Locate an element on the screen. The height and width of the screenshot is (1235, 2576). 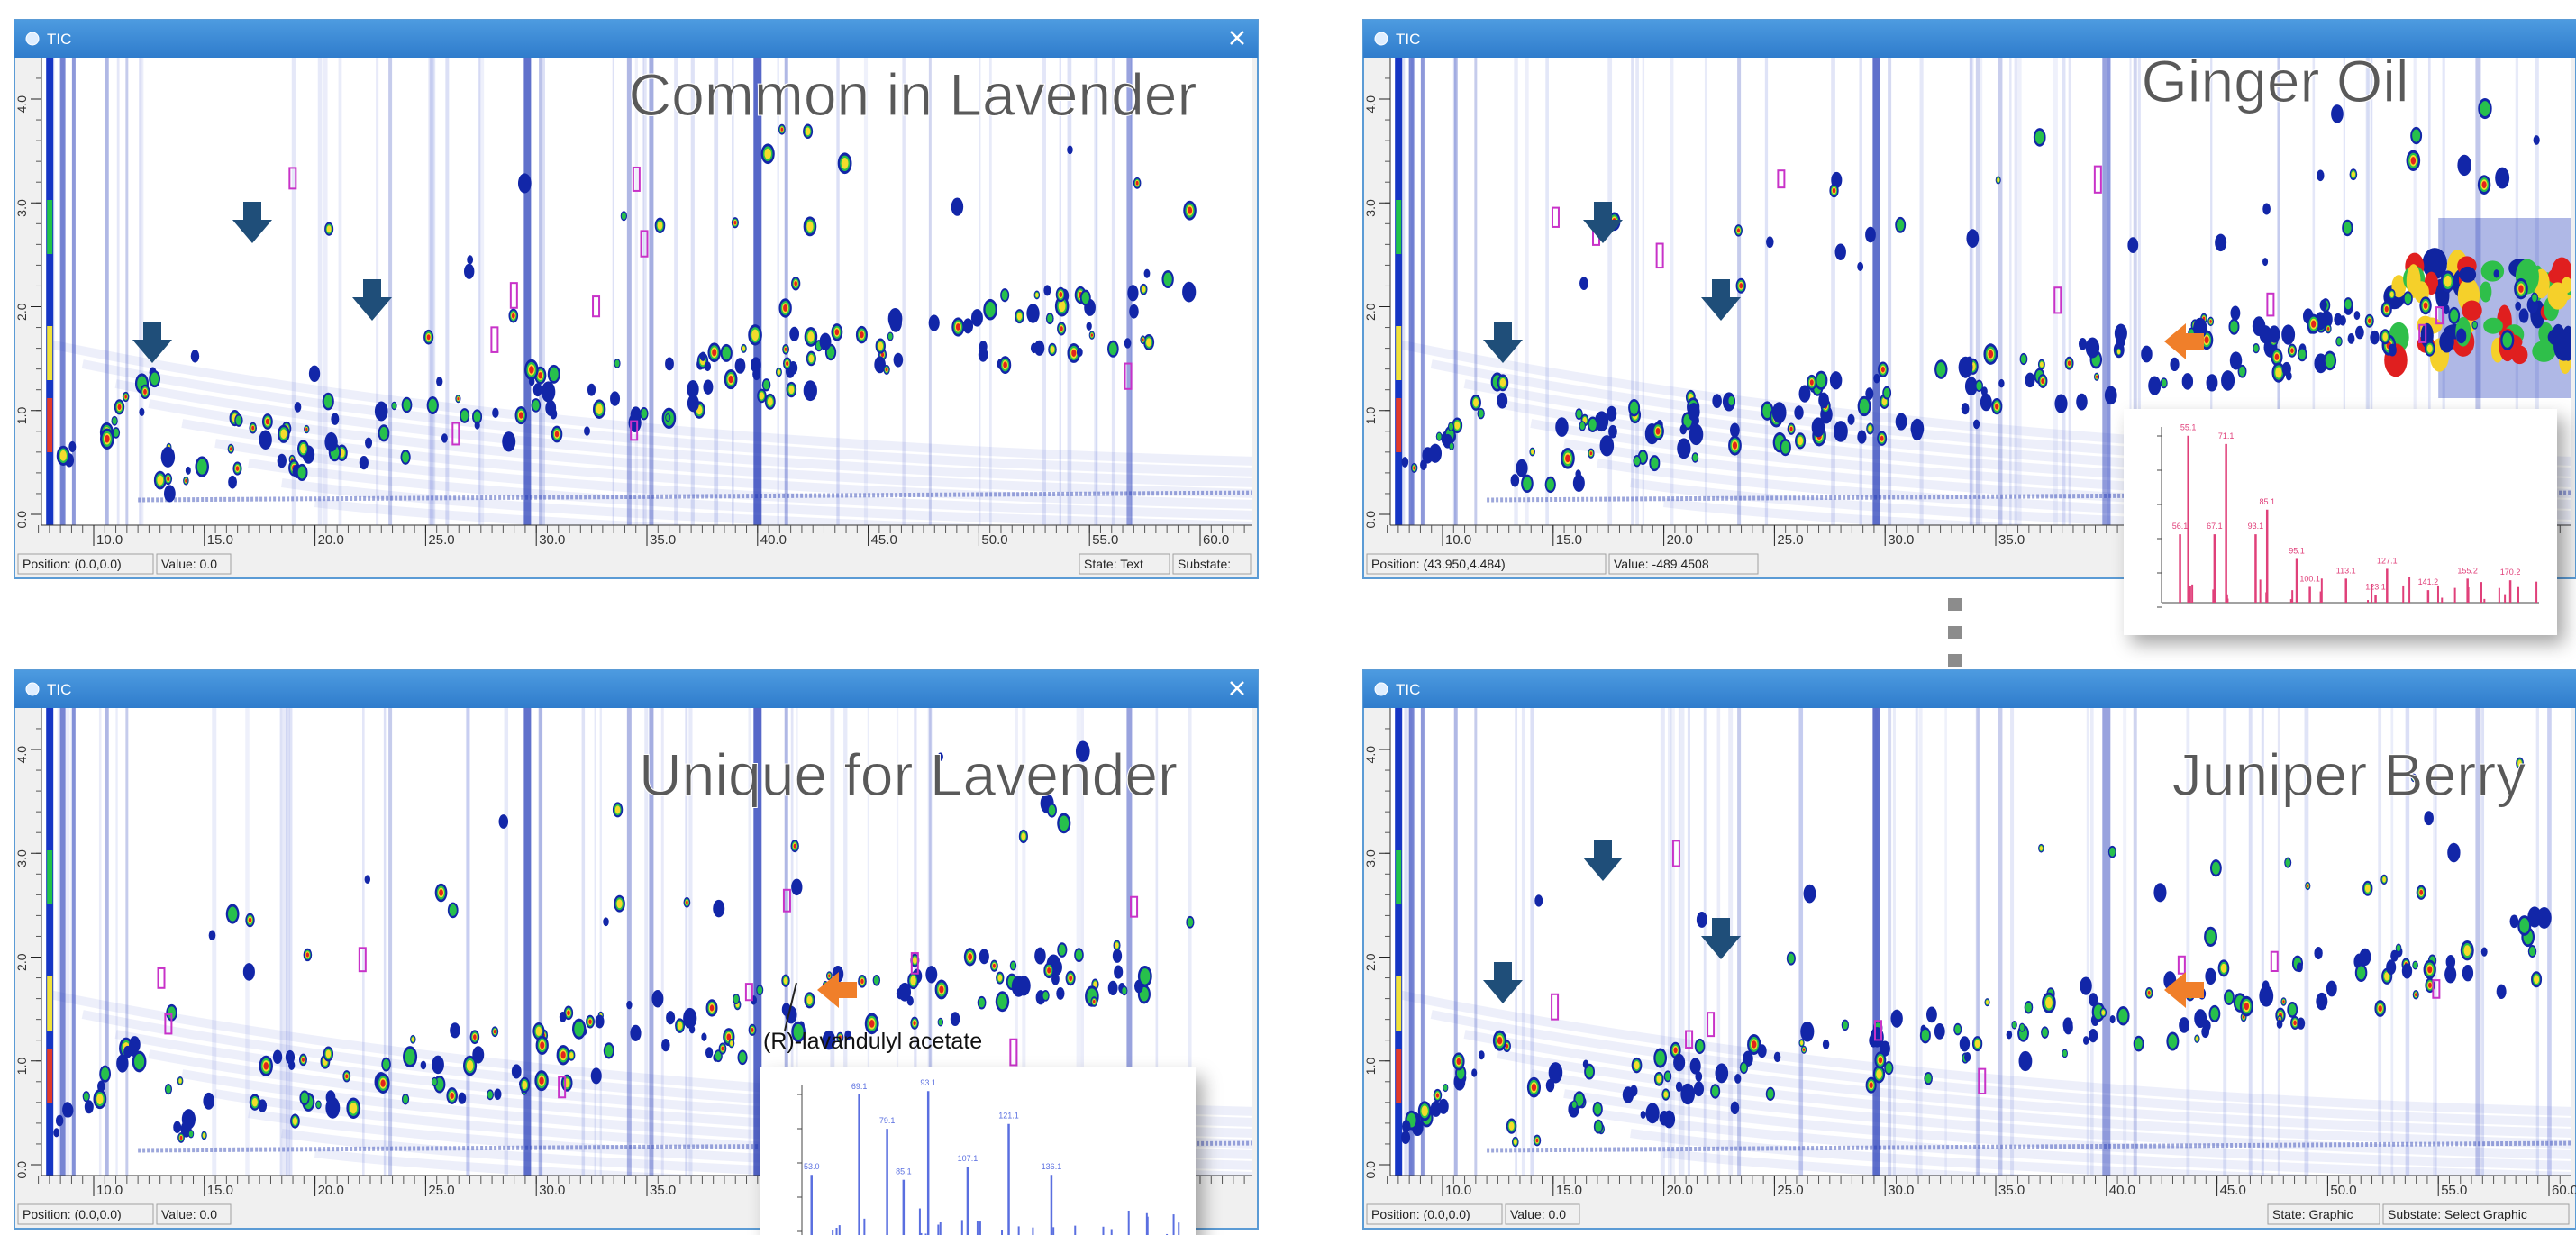
y-tick-label: 1.0 is located at coordinates (1370, 1067).